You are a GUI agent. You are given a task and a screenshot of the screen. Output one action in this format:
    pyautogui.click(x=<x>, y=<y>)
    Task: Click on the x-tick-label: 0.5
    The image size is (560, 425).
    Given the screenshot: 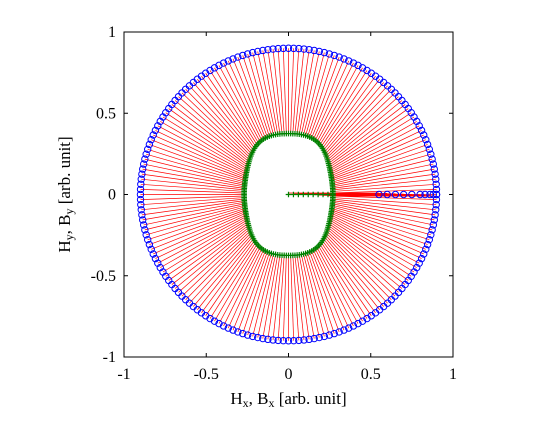 What is the action you would take?
    pyautogui.click(x=371, y=374)
    